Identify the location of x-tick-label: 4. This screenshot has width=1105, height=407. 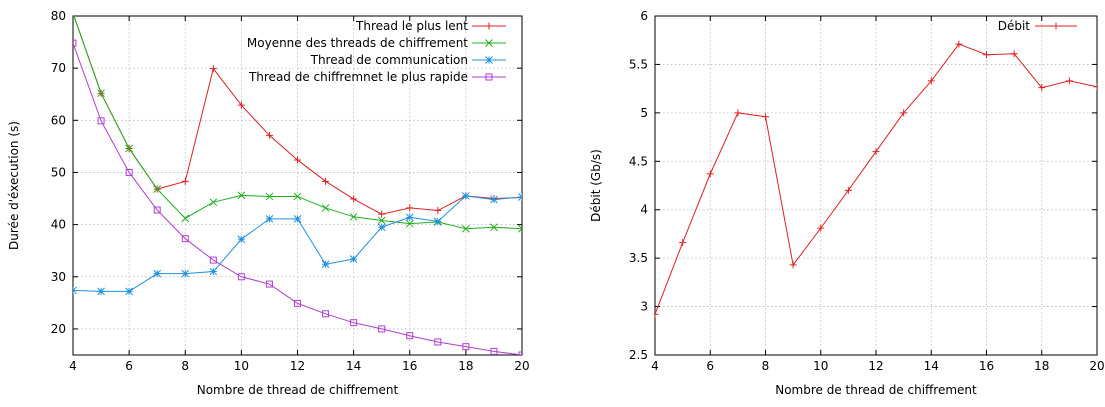
(73, 366).